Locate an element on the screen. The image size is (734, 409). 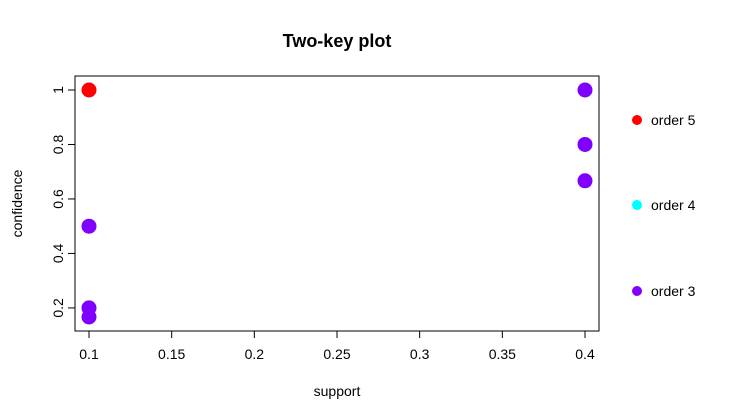
x-tick-label: 0.1 is located at coordinates (89, 354).